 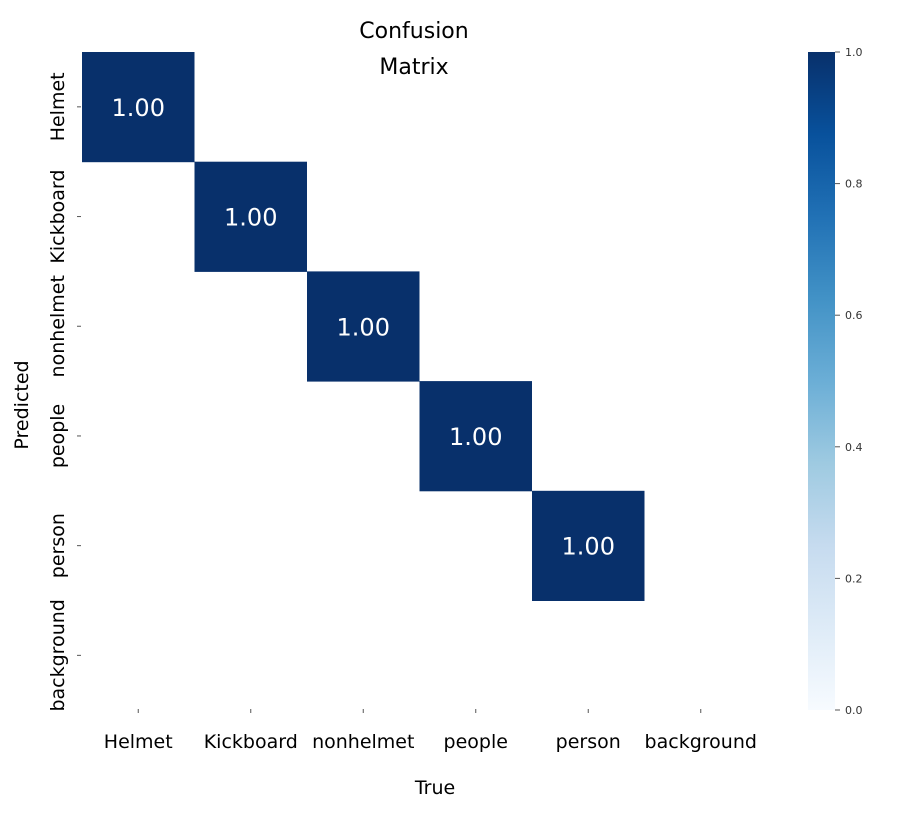 What do you see at coordinates (138, 742) in the screenshot?
I see `x-tick-label: Helmet` at bounding box center [138, 742].